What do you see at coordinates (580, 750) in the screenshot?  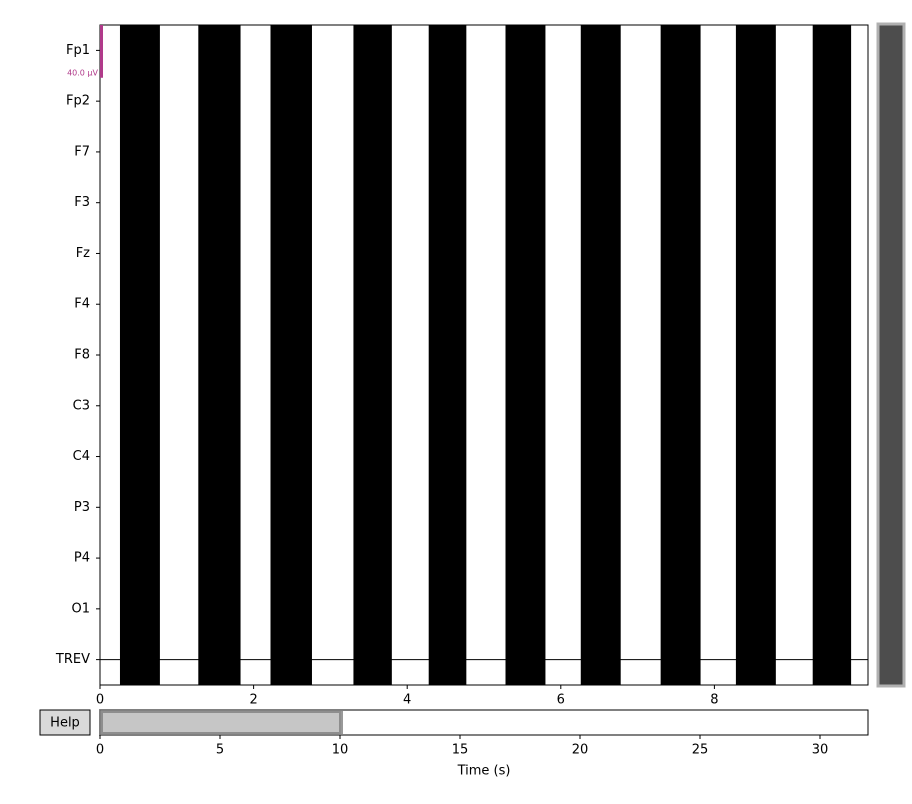 I see `overview-x-tick-label: 20` at bounding box center [580, 750].